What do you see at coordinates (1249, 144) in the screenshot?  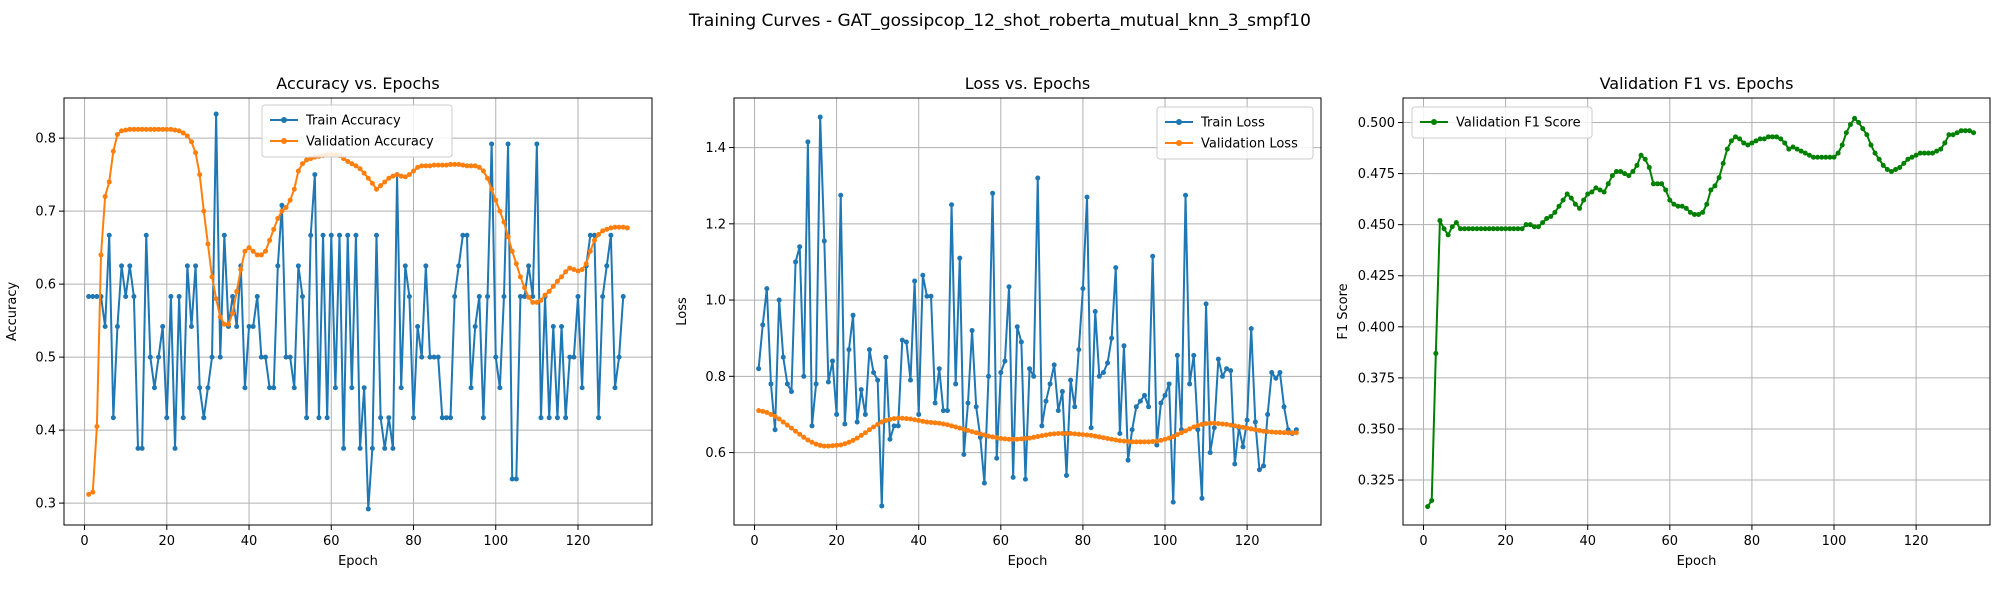 I see `legend-entry: Validation Loss` at bounding box center [1249, 144].